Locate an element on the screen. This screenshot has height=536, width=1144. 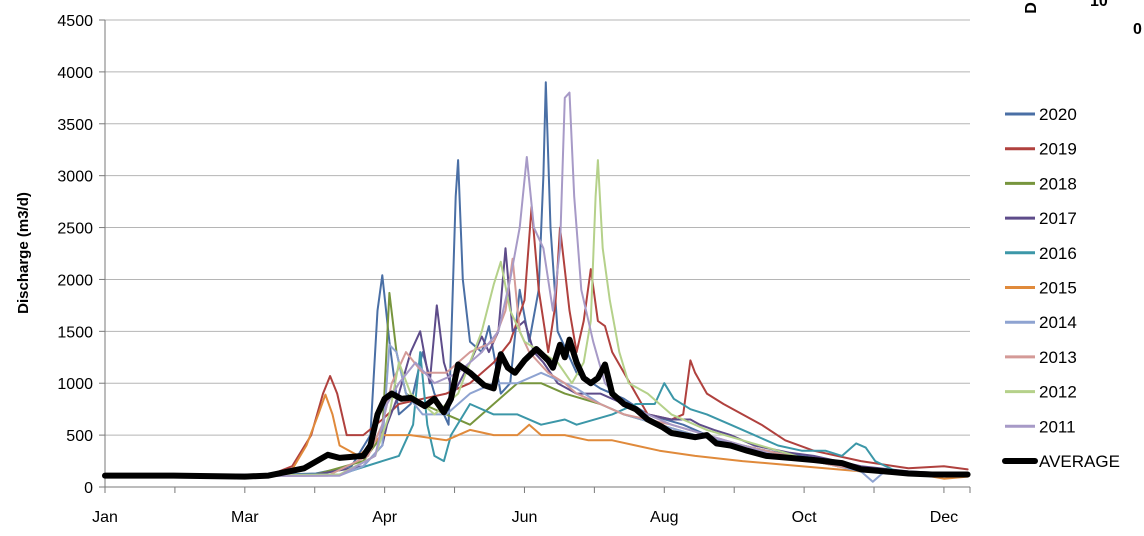
legend-label-2019: 2019 is located at coordinates (1058, 149).